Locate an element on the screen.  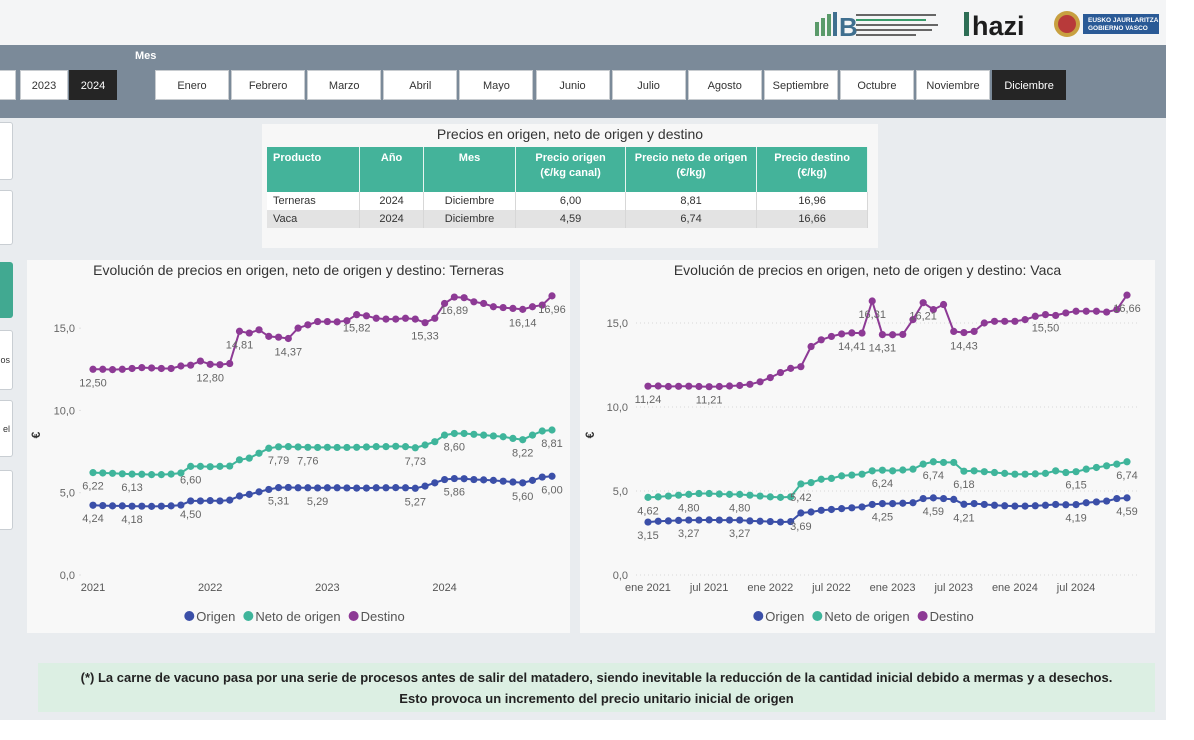
legend-label: Origen is located at coordinates (784, 616).